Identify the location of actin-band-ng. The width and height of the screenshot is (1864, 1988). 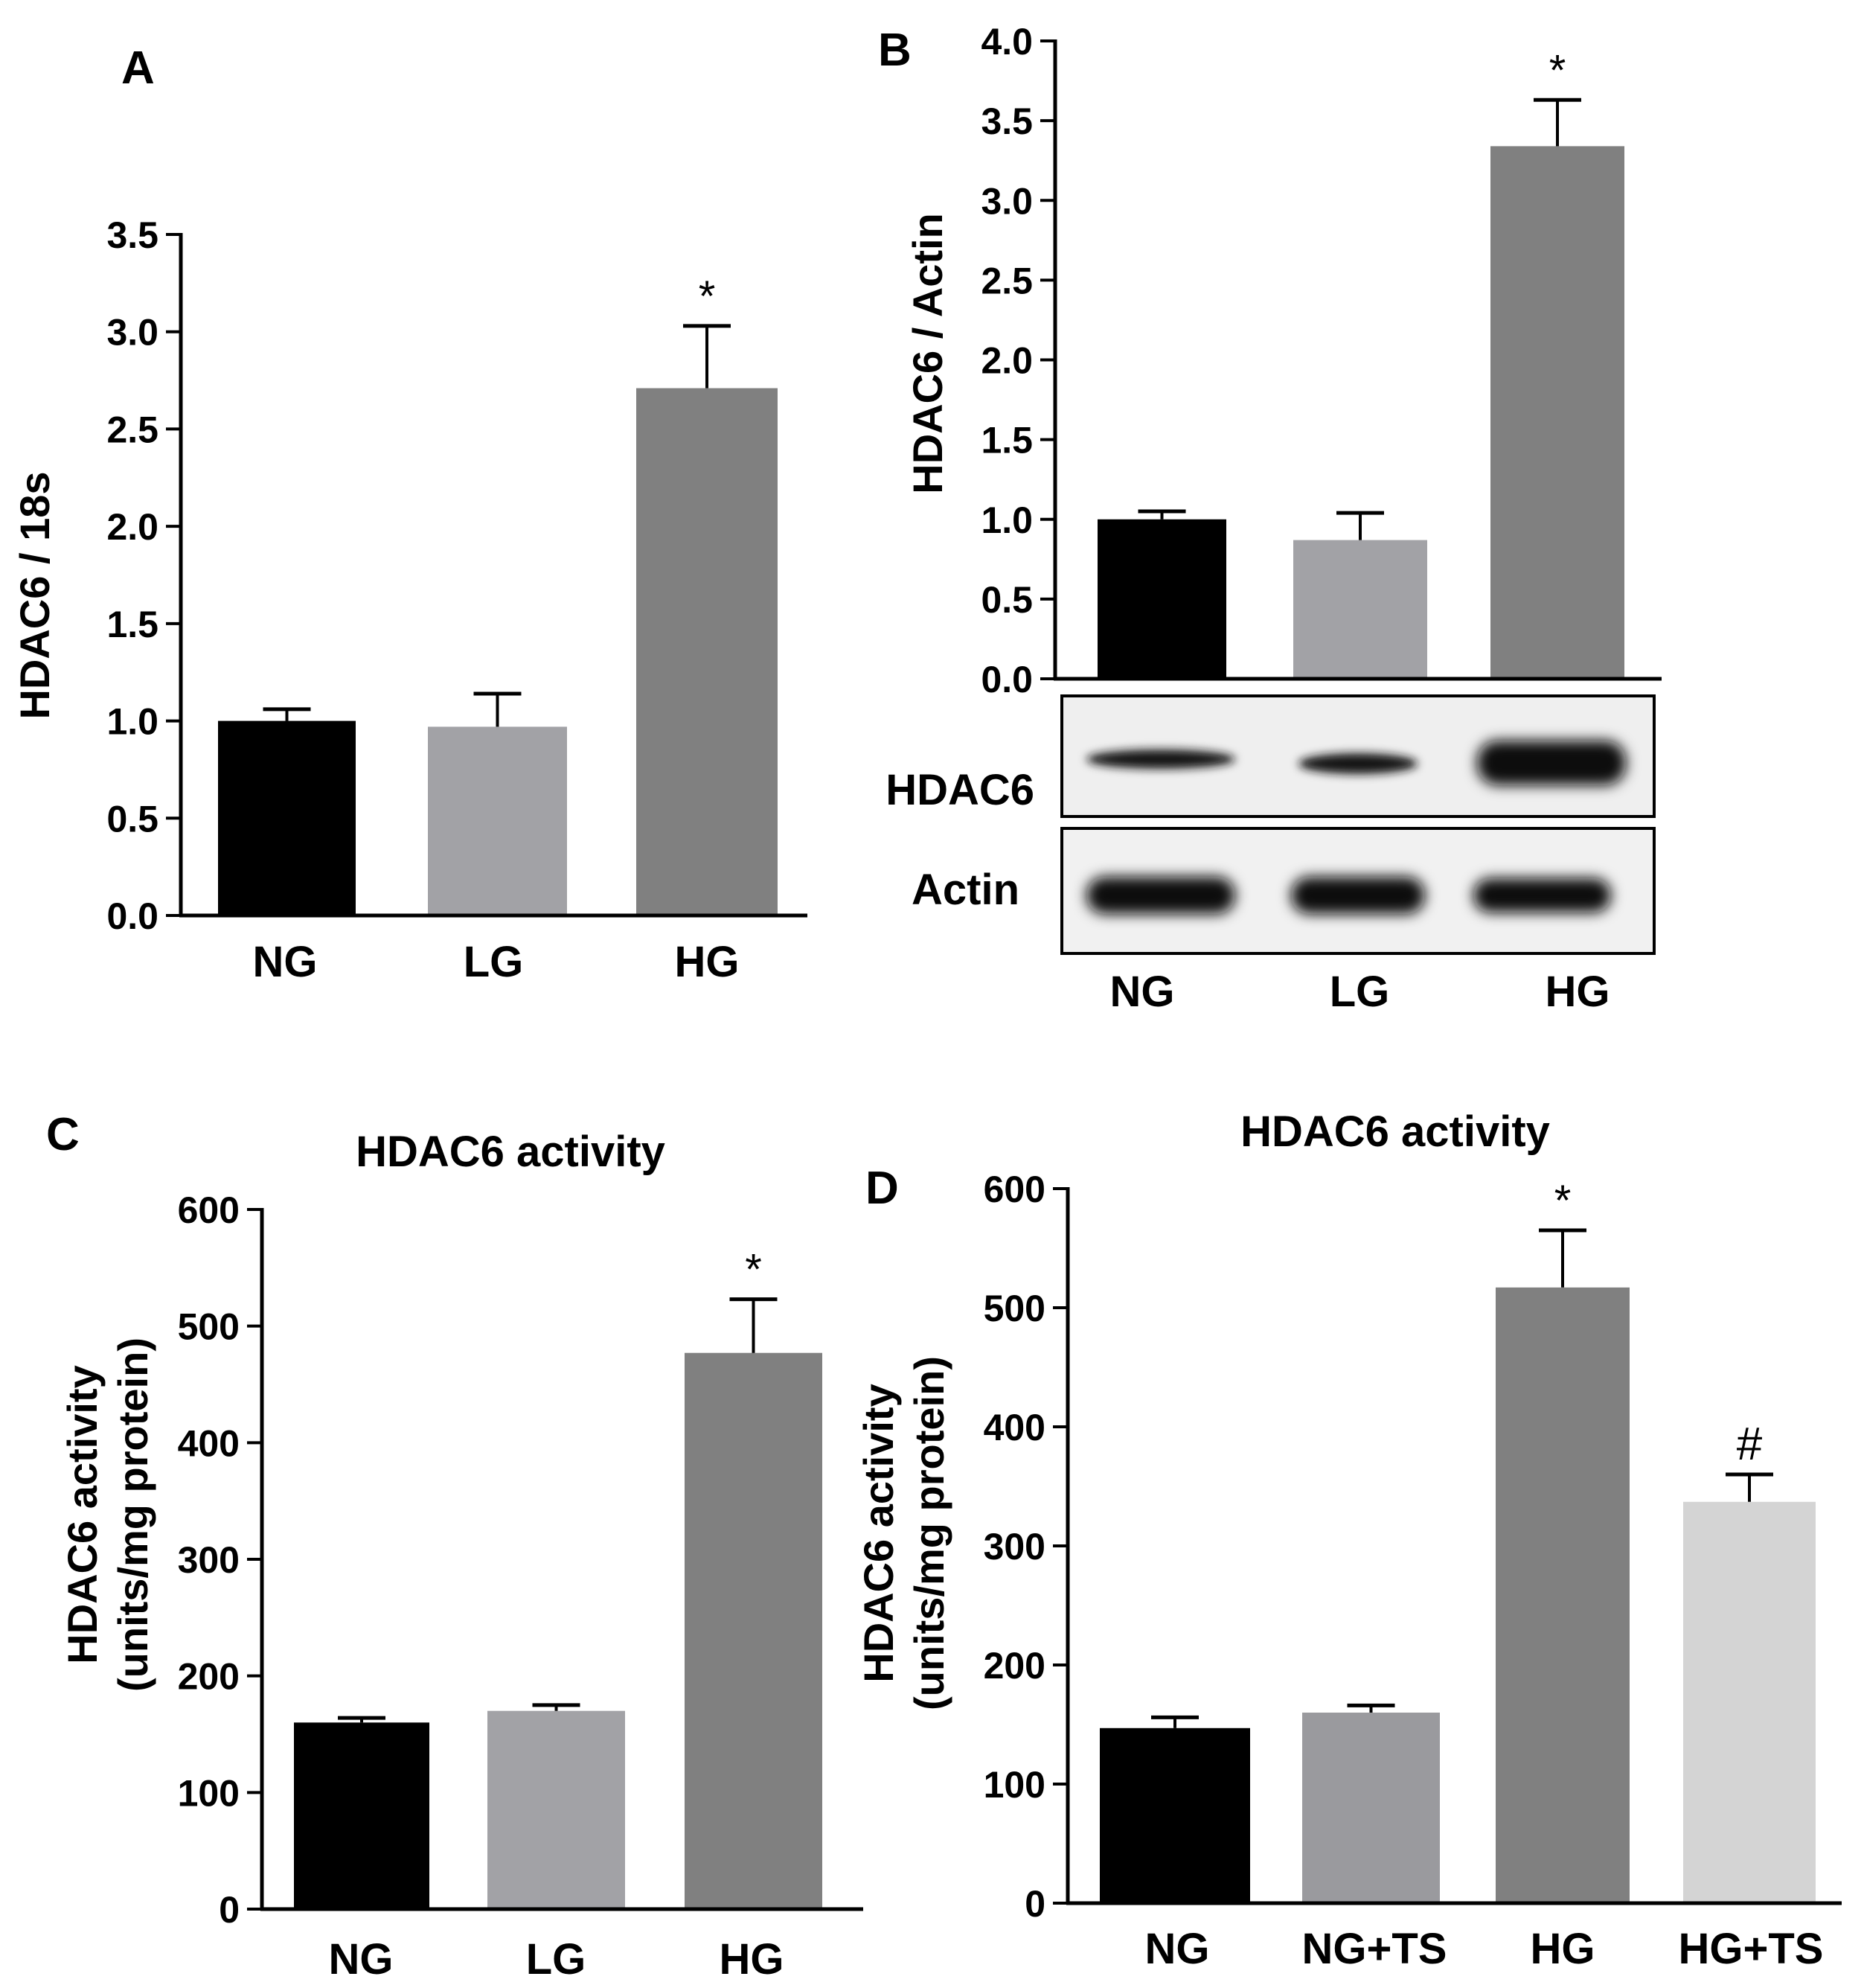
(1160, 895).